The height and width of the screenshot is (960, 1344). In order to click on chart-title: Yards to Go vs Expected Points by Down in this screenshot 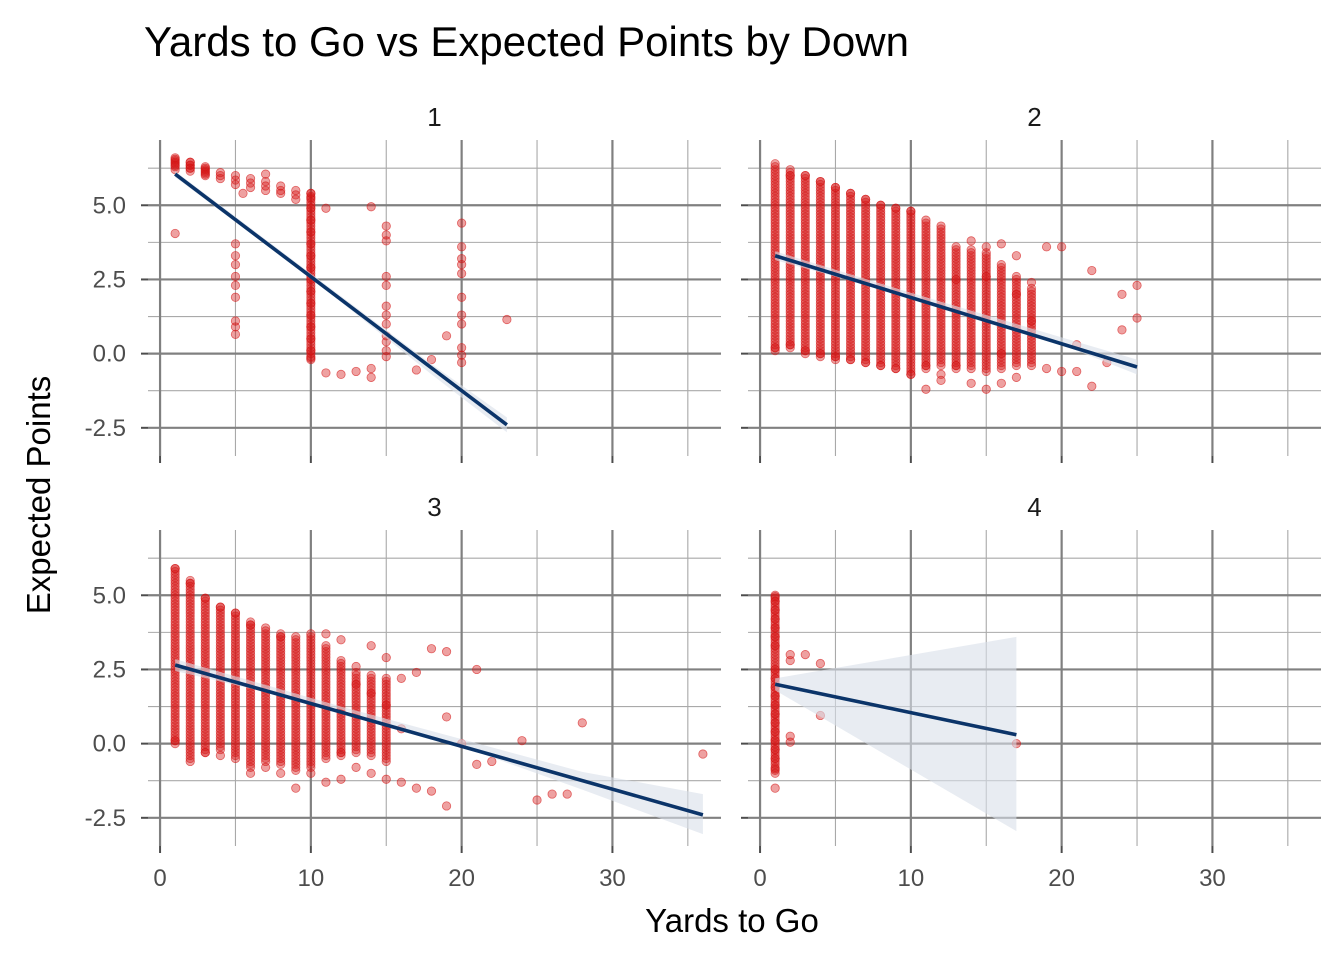, I will do `click(526, 41)`.